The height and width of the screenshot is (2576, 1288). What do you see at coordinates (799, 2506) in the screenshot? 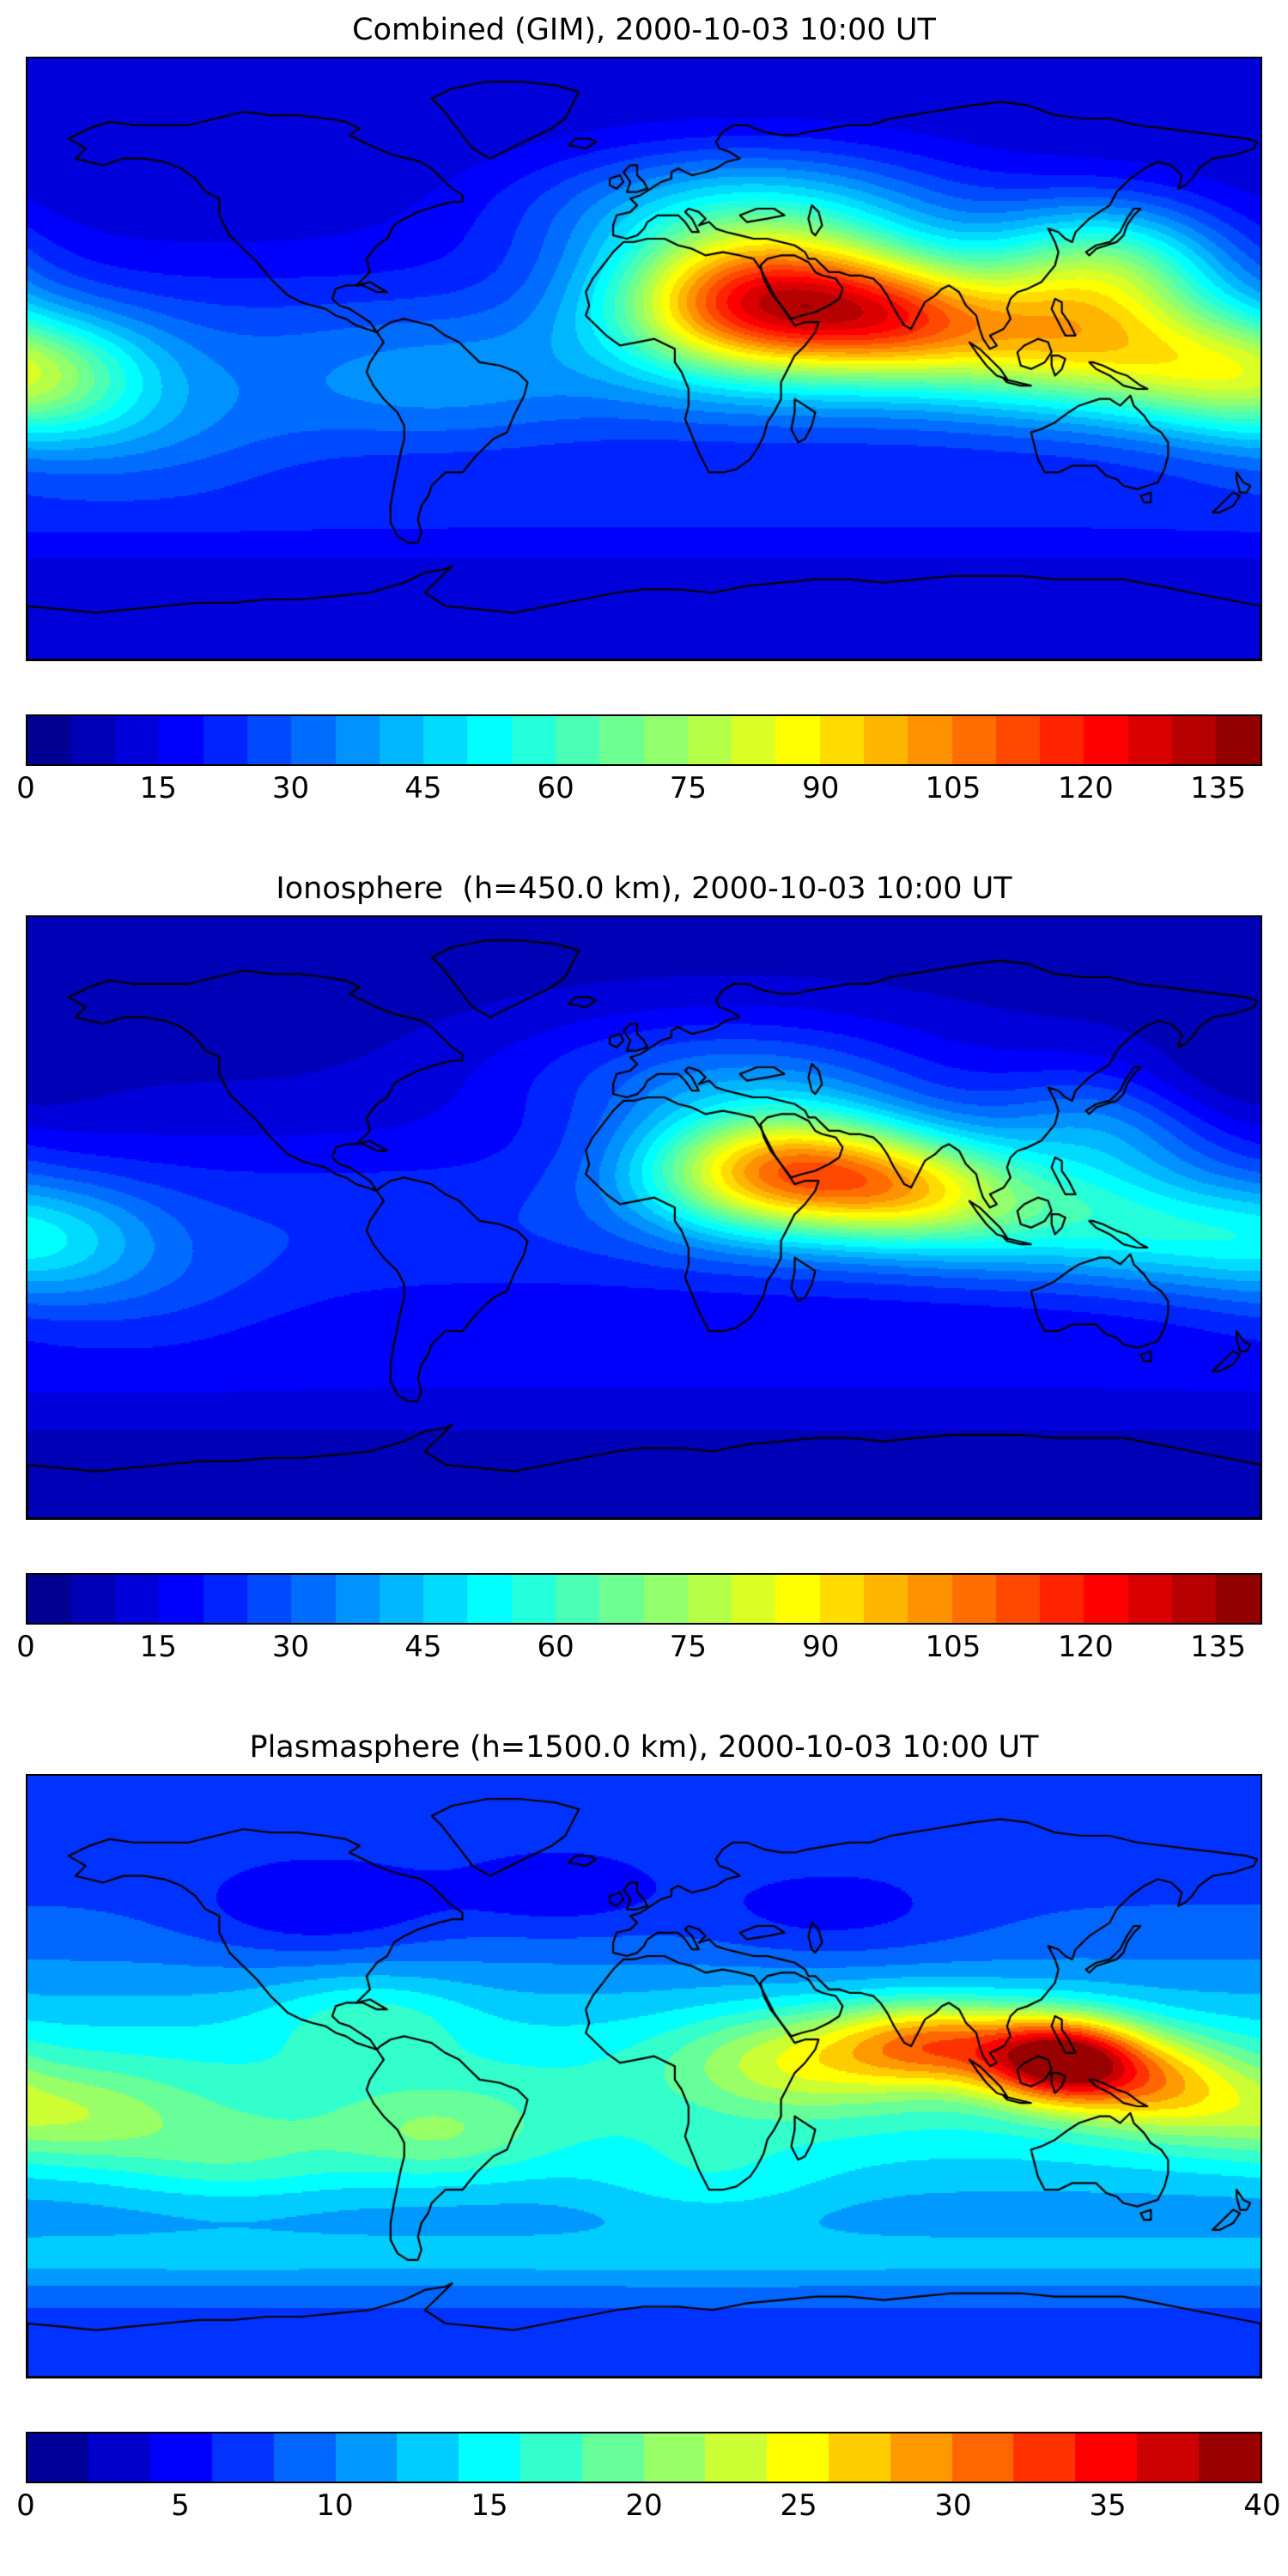
I see `colorbar-tick-label: 25` at bounding box center [799, 2506].